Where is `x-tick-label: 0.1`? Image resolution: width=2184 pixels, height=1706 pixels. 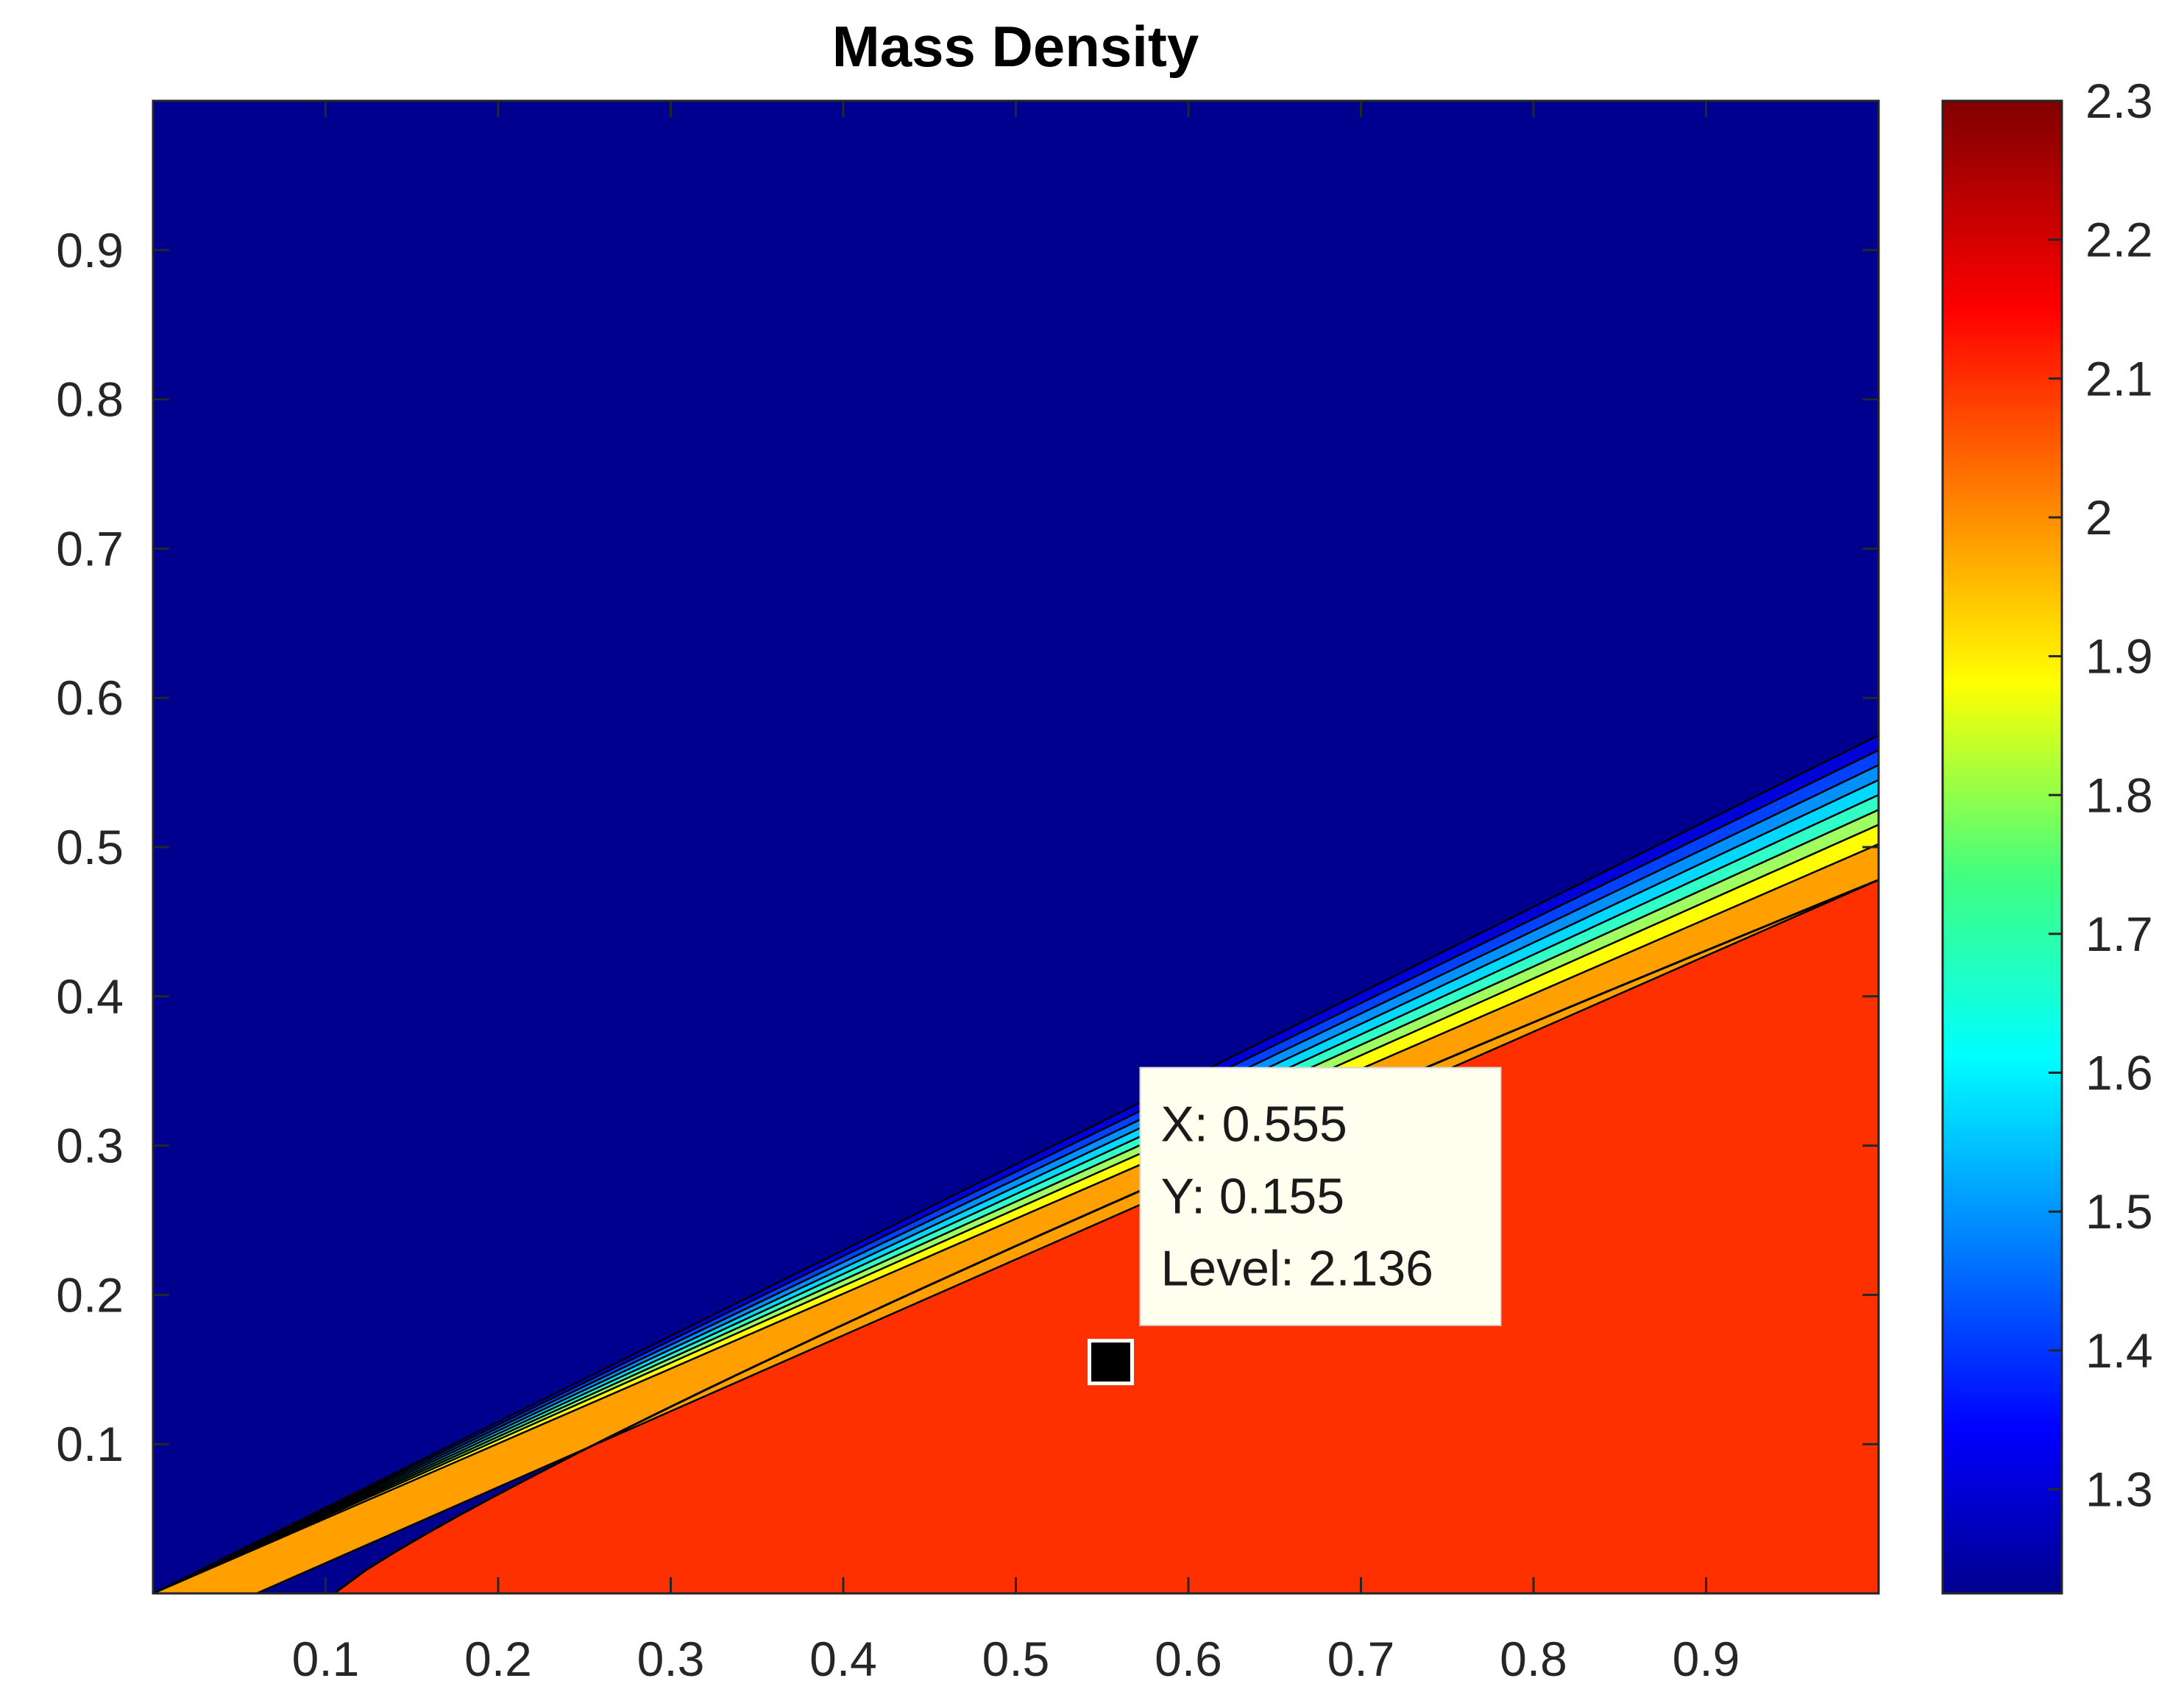
x-tick-label: 0.1 is located at coordinates (326, 1659).